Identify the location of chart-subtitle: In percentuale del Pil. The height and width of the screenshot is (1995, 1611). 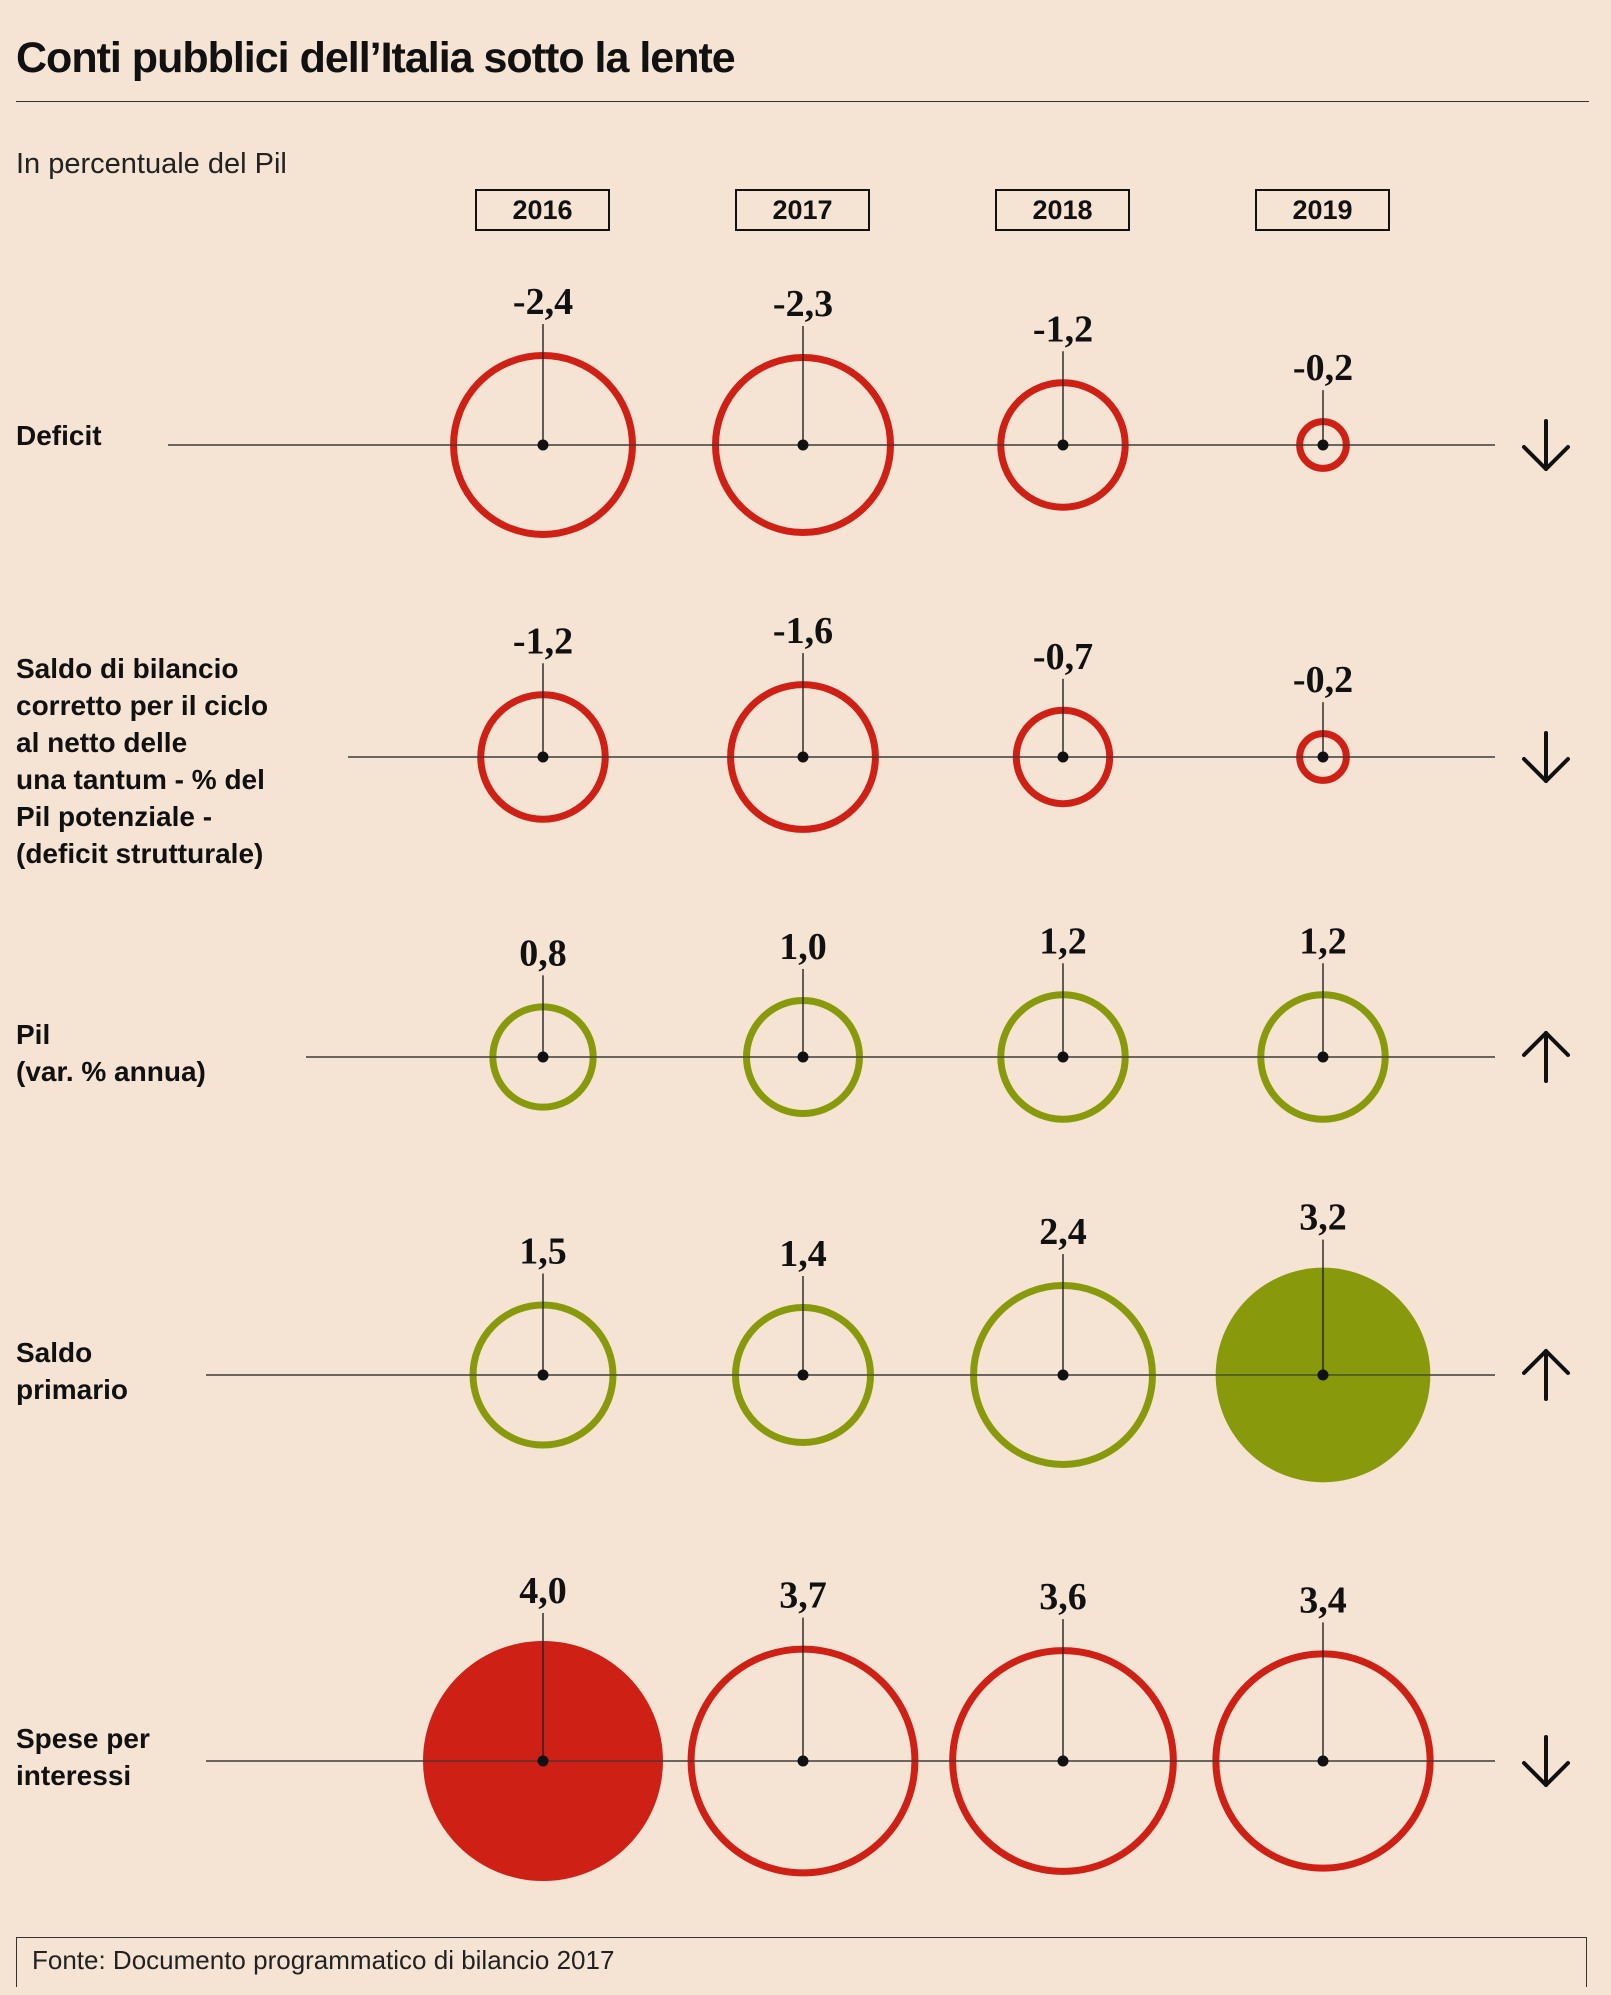
(151, 164).